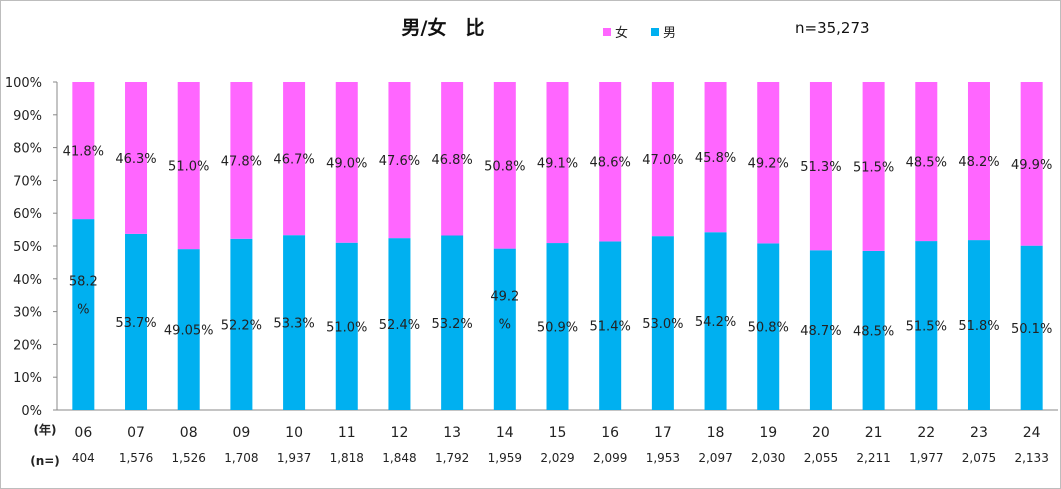  I want to click on data-label-female-10: 46.7%, so click(293, 160).